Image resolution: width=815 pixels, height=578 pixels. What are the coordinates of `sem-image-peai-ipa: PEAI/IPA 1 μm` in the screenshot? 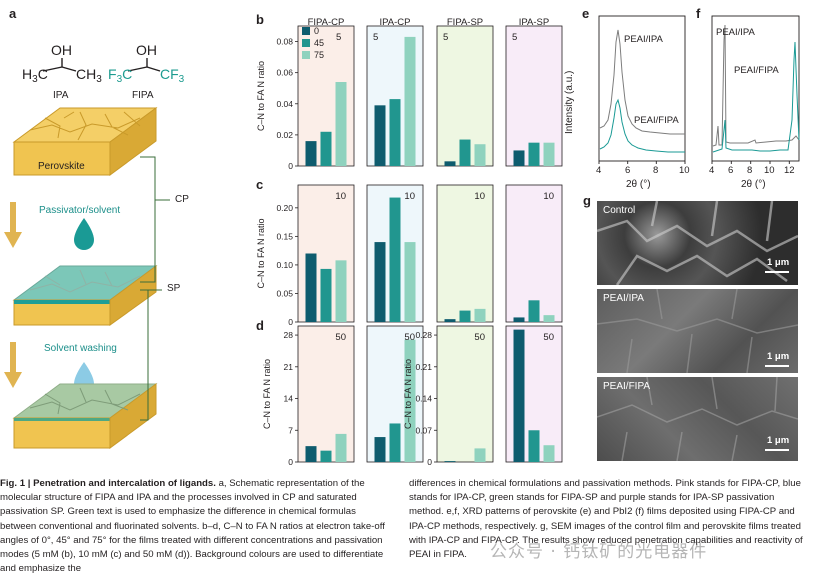 It's located at (697, 331).